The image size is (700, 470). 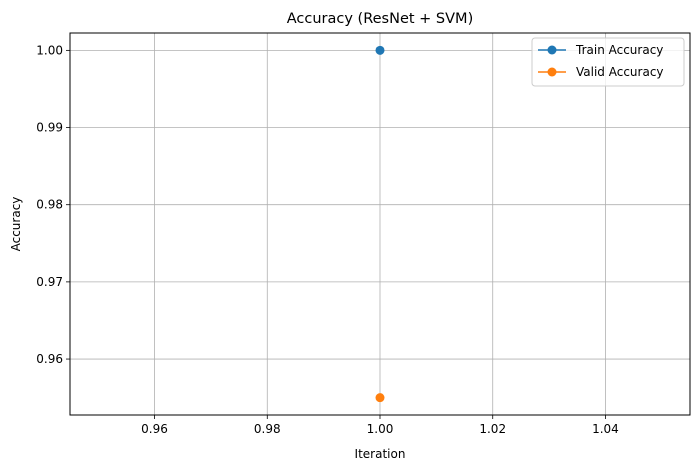 What do you see at coordinates (380, 454) in the screenshot?
I see `x-axis-label: Iteration` at bounding box center [380, 454].